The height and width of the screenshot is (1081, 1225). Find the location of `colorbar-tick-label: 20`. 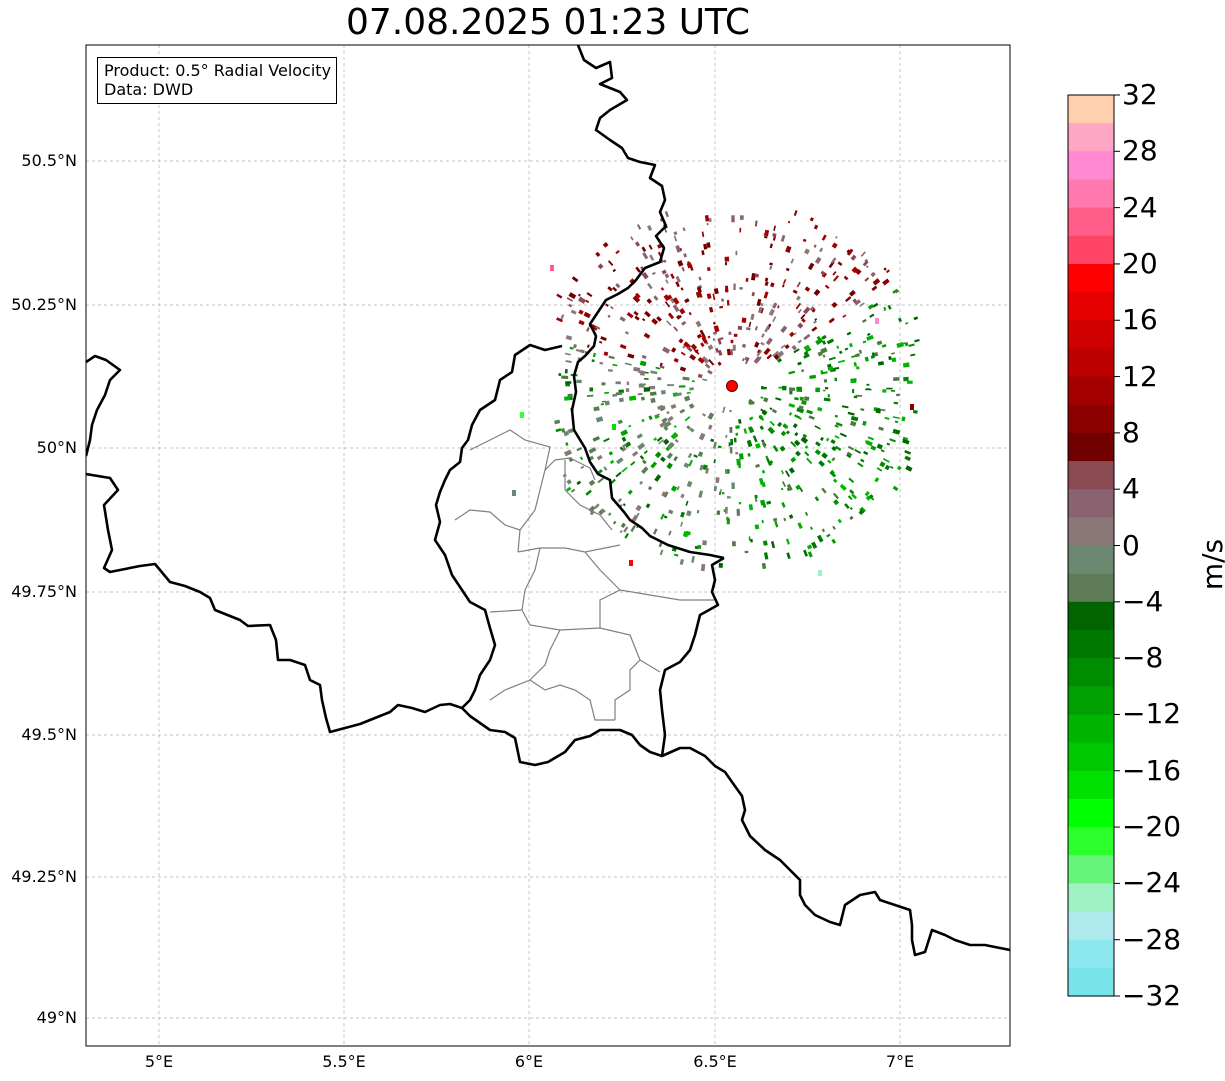

colorbar-tick-label: 20 is located at coordinates (1140, 263).